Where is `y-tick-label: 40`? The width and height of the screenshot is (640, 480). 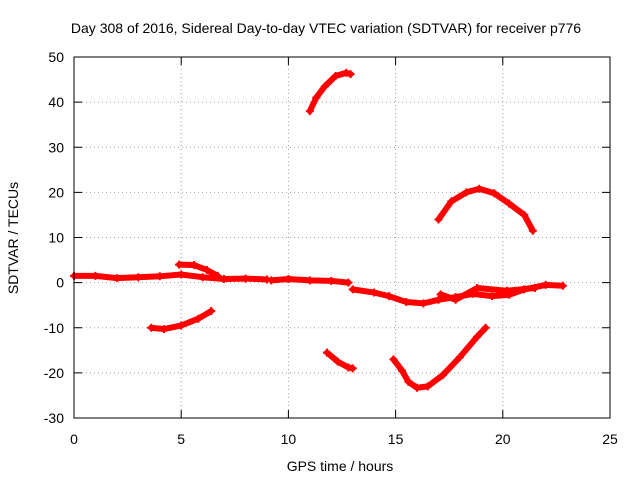
y-tick-label: 40 is located at coordinates (56, 102).